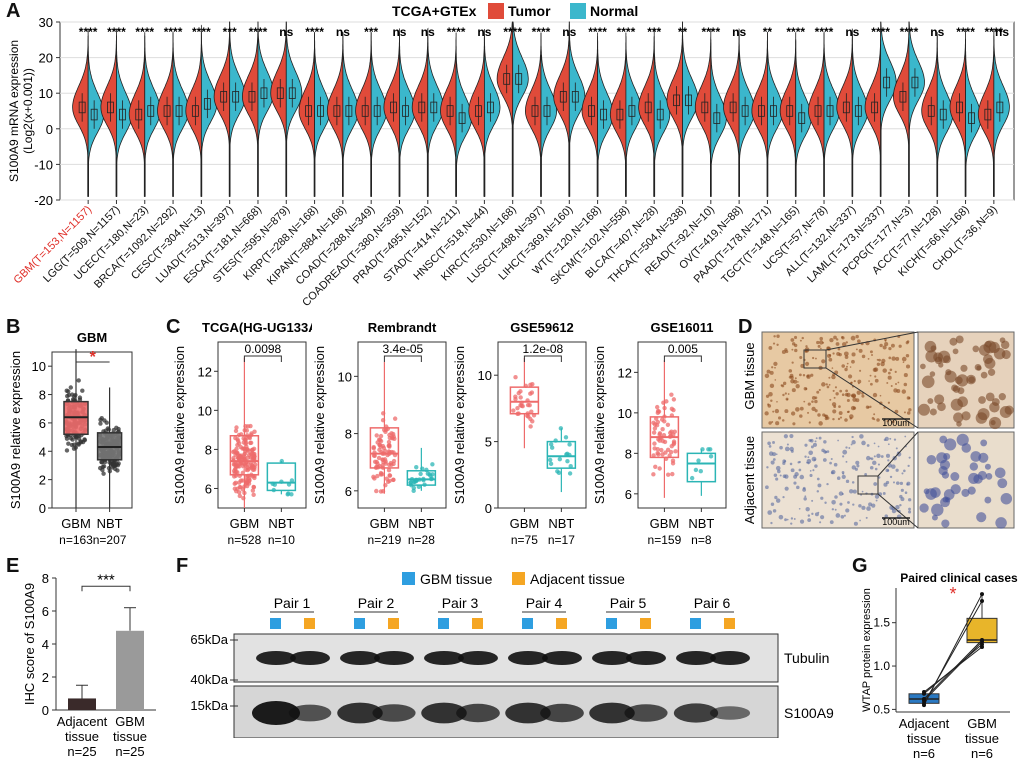 The width and height of the screenshot is (1020, 764). Describe the element at coordinates (749, 480) in the screenshot. I see `row-label-adjacent: Adjacent tissue` at that location.